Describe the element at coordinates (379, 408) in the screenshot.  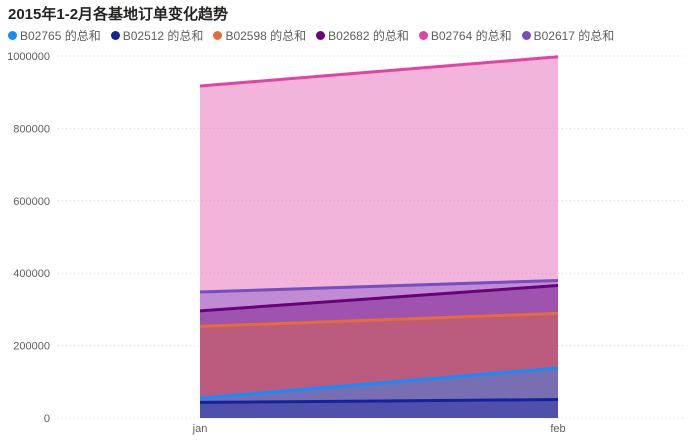
I see `area-b02512` at that location.